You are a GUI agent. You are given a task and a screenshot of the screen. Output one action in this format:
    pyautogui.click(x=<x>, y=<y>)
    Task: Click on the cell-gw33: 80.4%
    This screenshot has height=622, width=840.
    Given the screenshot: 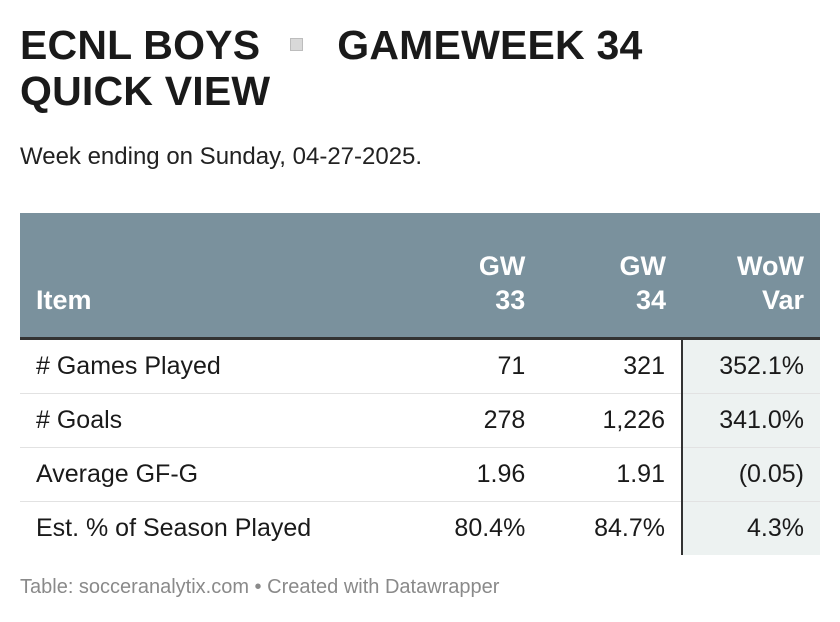 What is the action you would take?
    pyautogui.click(x=490, y=528)
    